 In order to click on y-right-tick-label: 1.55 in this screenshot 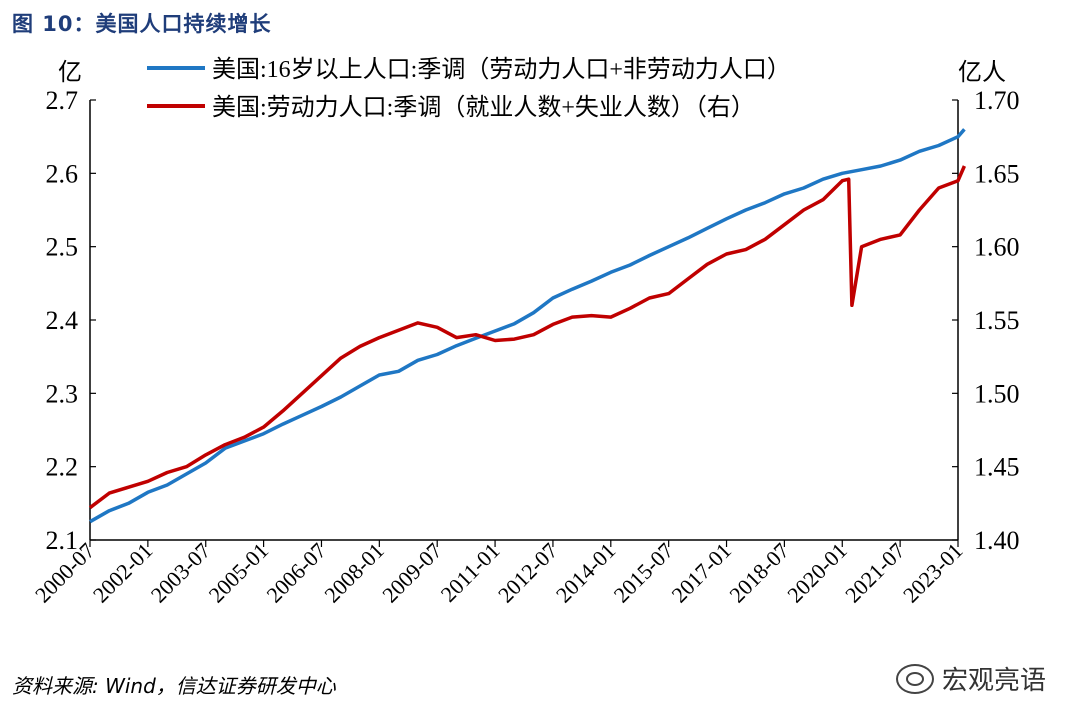, I will do `click(997, 320)`.